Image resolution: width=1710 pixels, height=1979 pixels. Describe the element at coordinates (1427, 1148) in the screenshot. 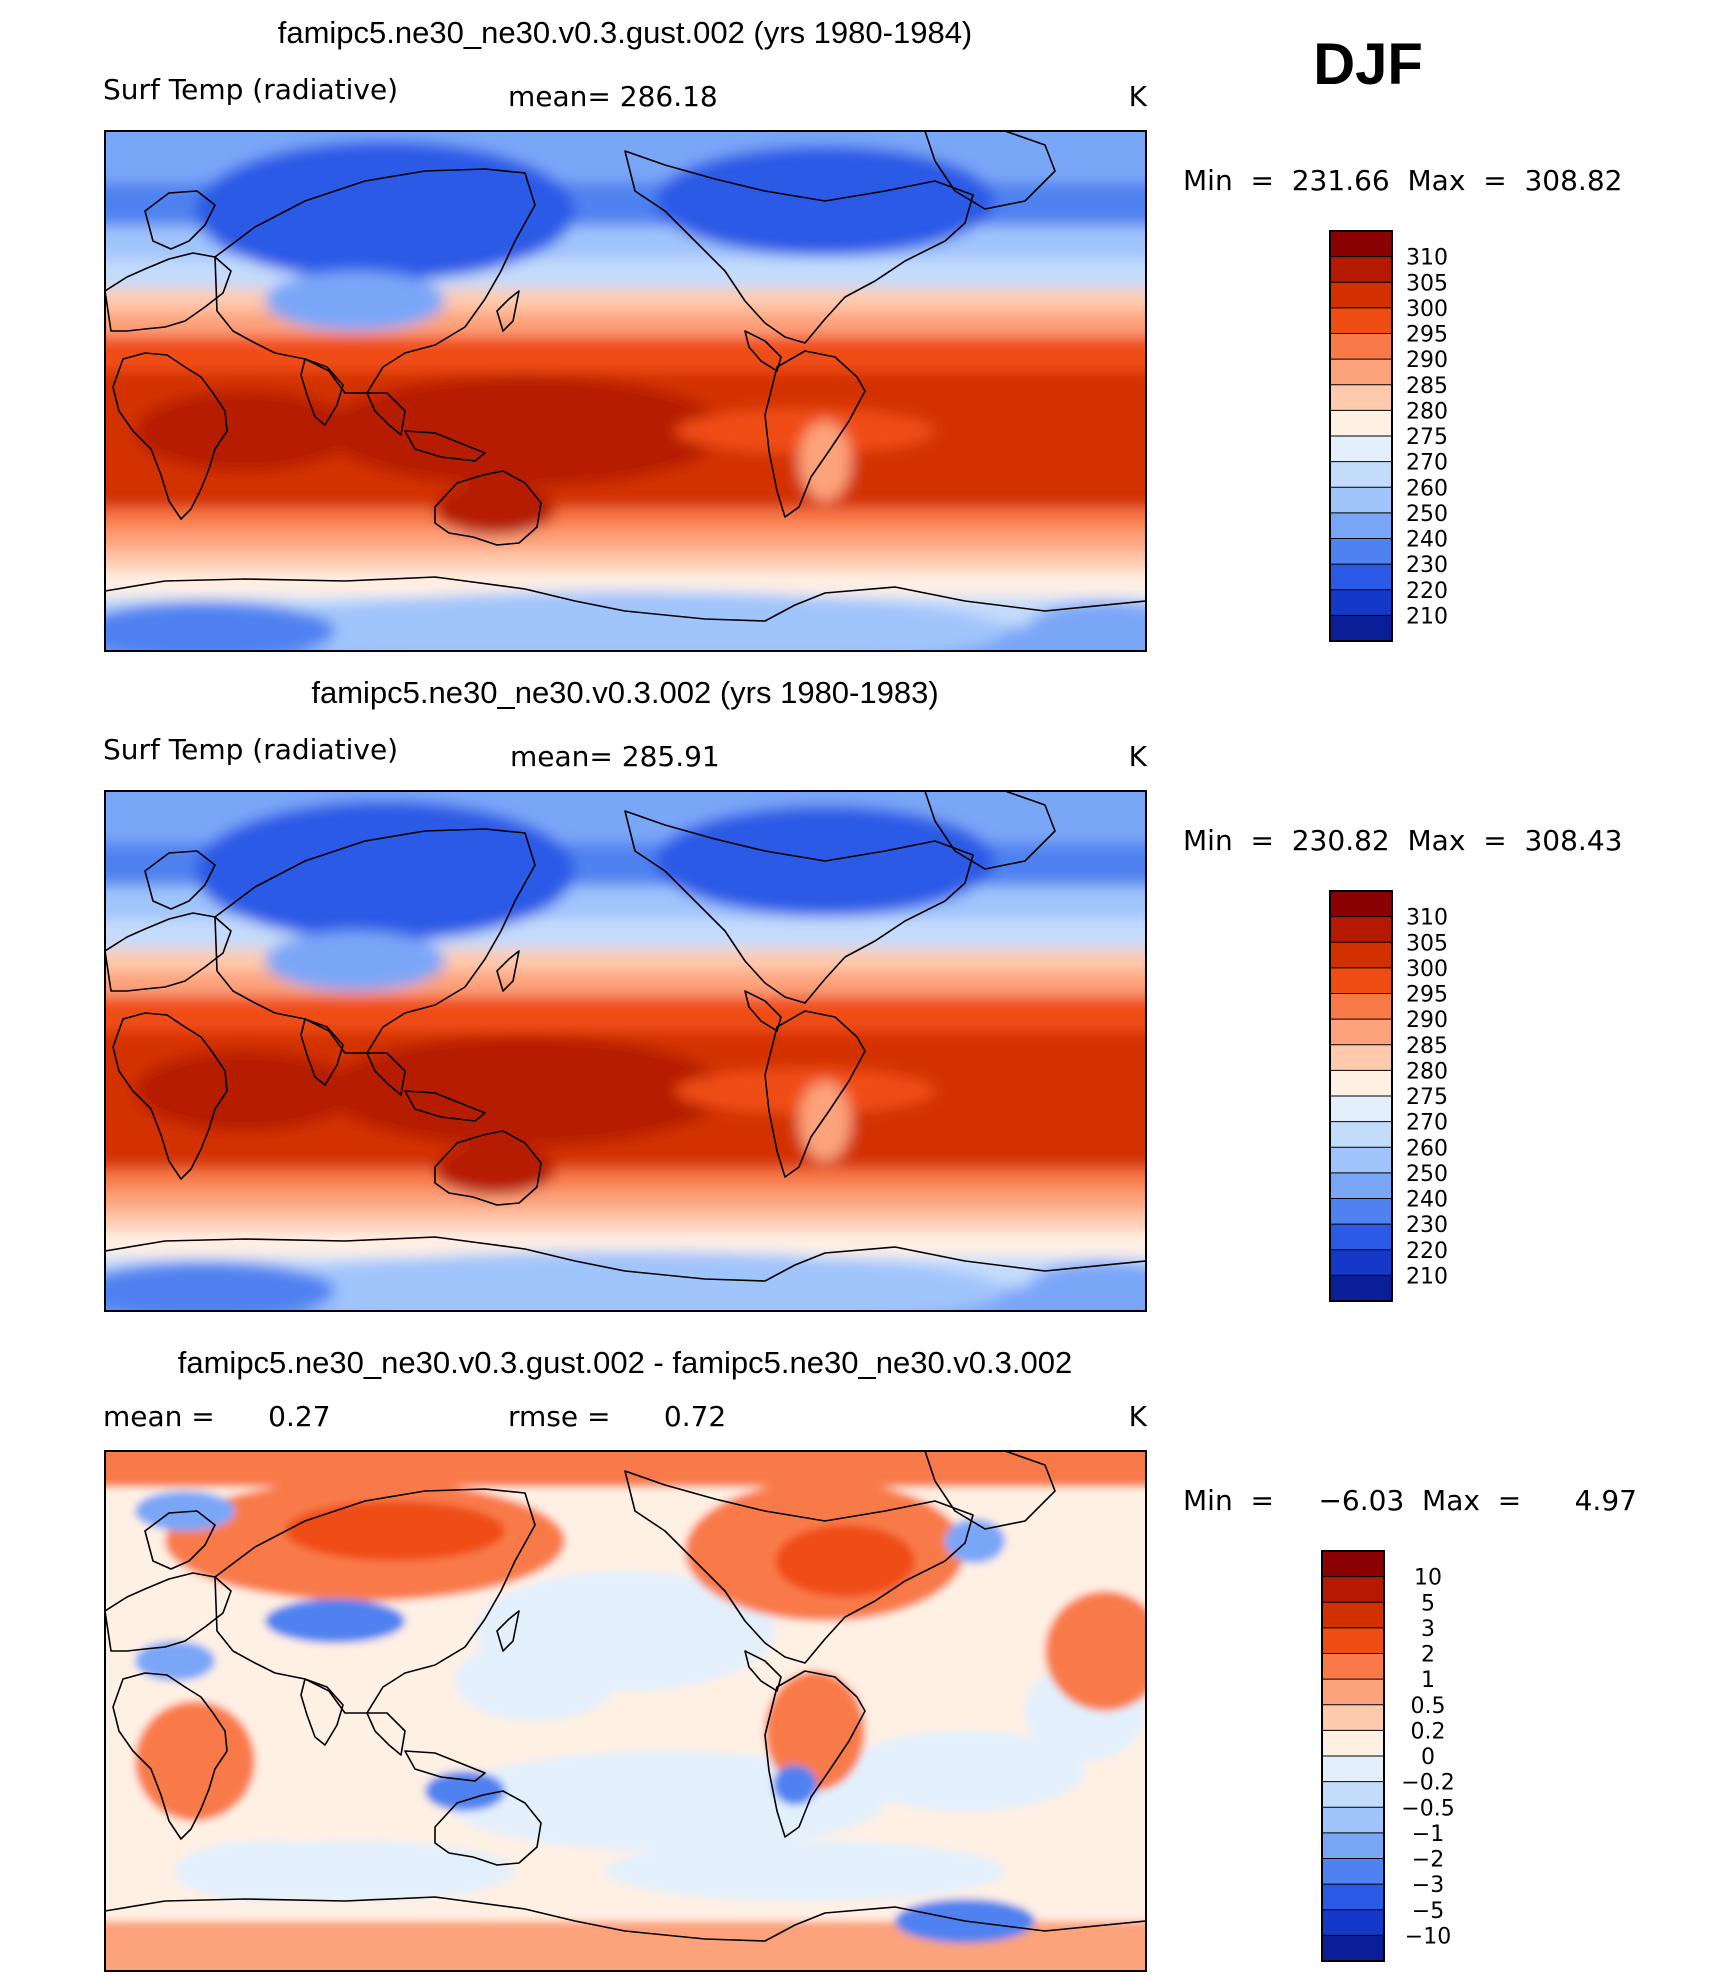

I see `colorbar-tick-label: 260` at that location.